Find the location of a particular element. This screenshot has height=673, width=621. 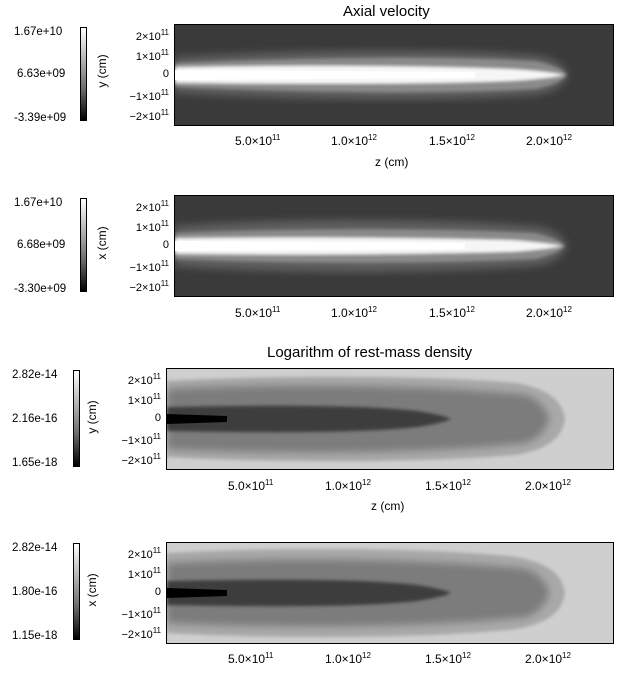

density-title: Logarithm of rest-mass density is located at coordinates (369, 352).